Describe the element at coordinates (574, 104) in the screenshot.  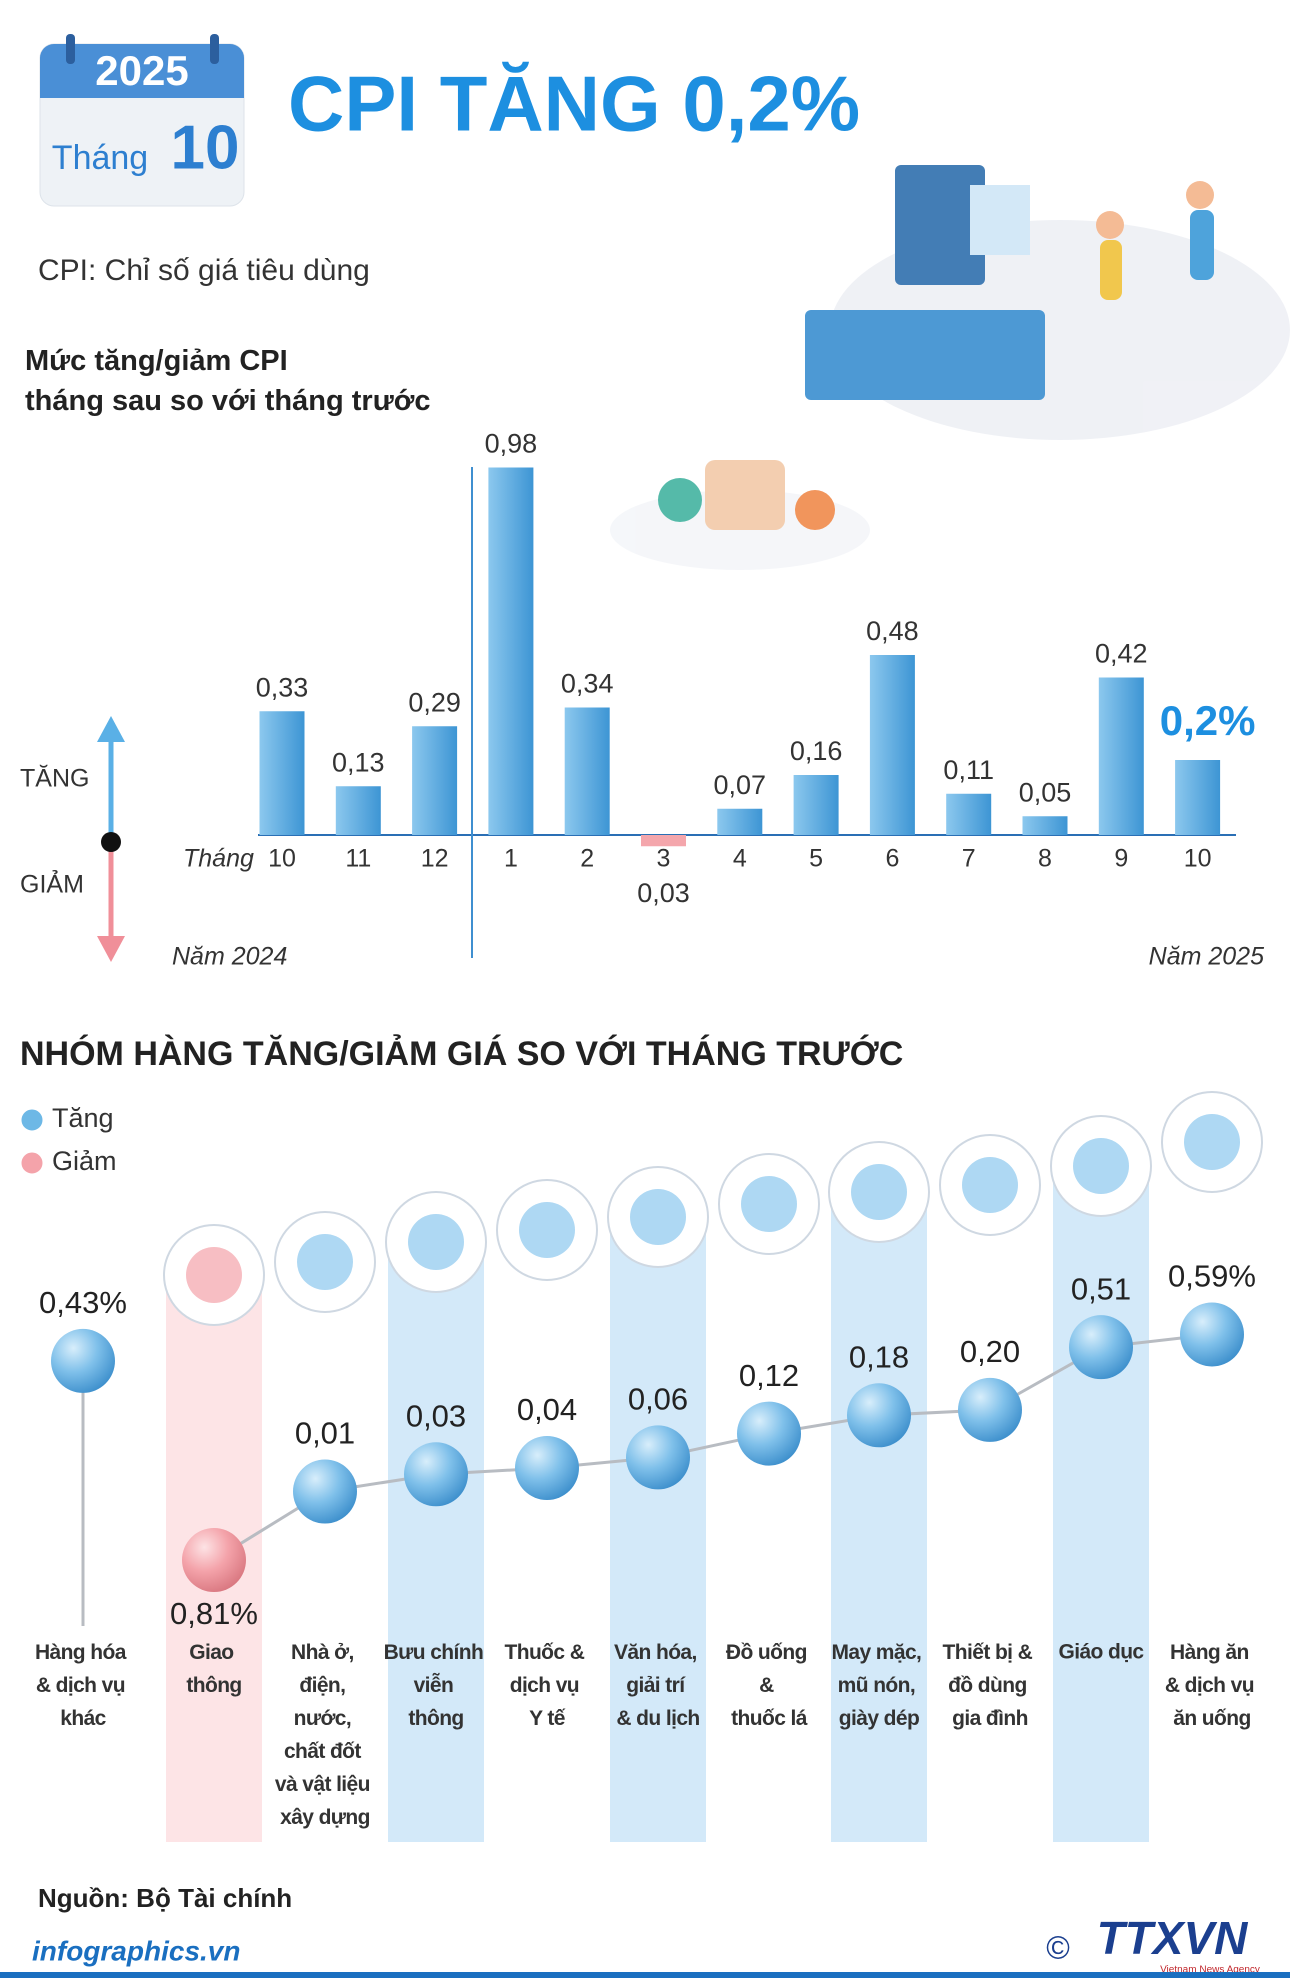
I see `main-title: CPI TĂNG 0,2%` at that location.